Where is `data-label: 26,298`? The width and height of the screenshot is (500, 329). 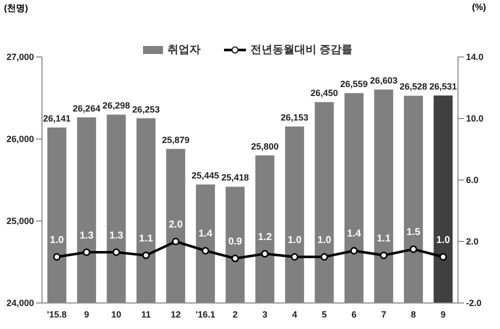 data-label: 26,298 is located at coordinates (116, 105).